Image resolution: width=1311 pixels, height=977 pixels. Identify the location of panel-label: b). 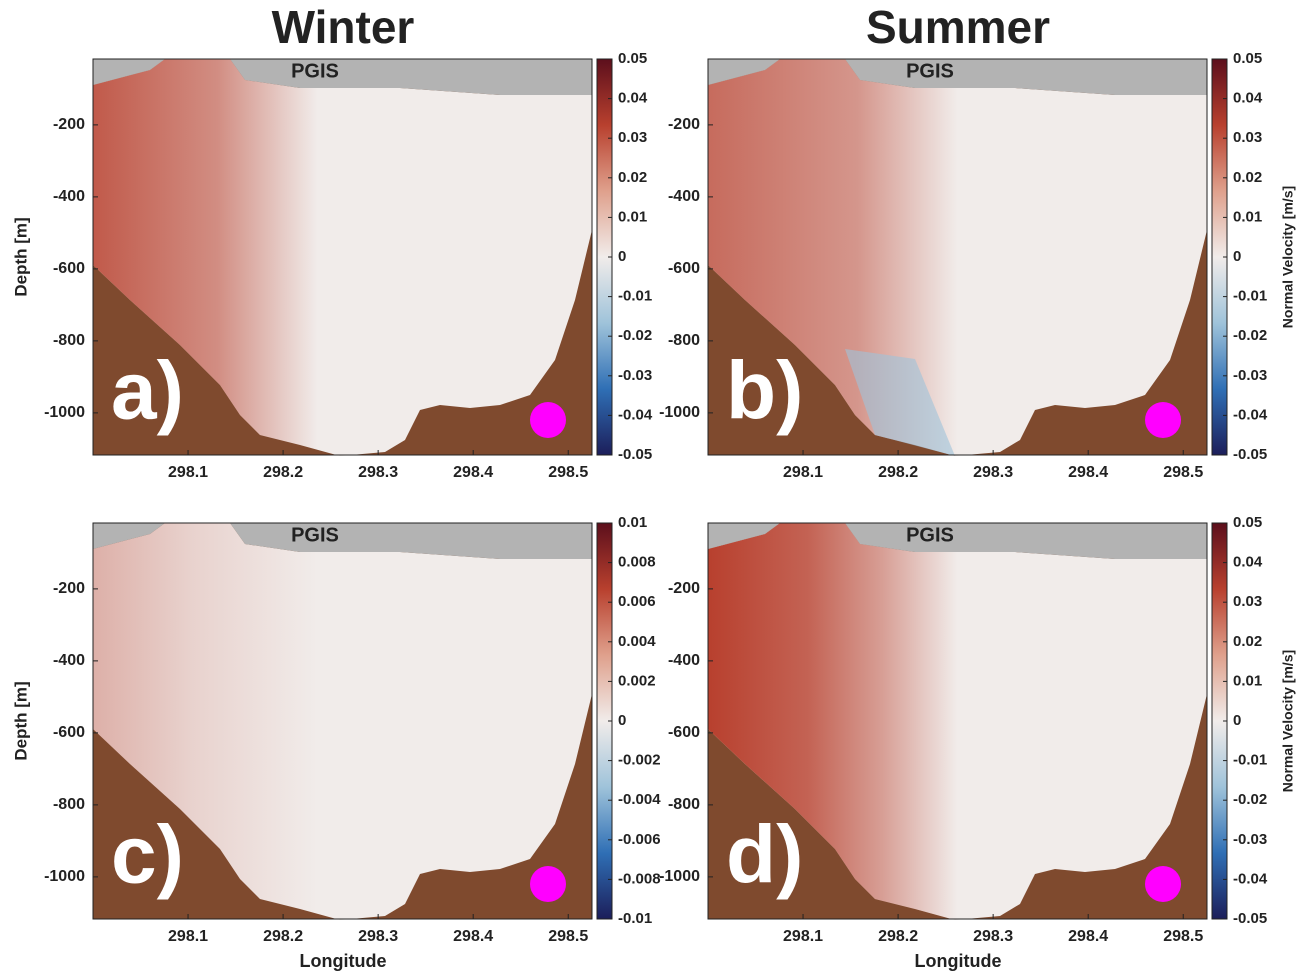
(764, 391).